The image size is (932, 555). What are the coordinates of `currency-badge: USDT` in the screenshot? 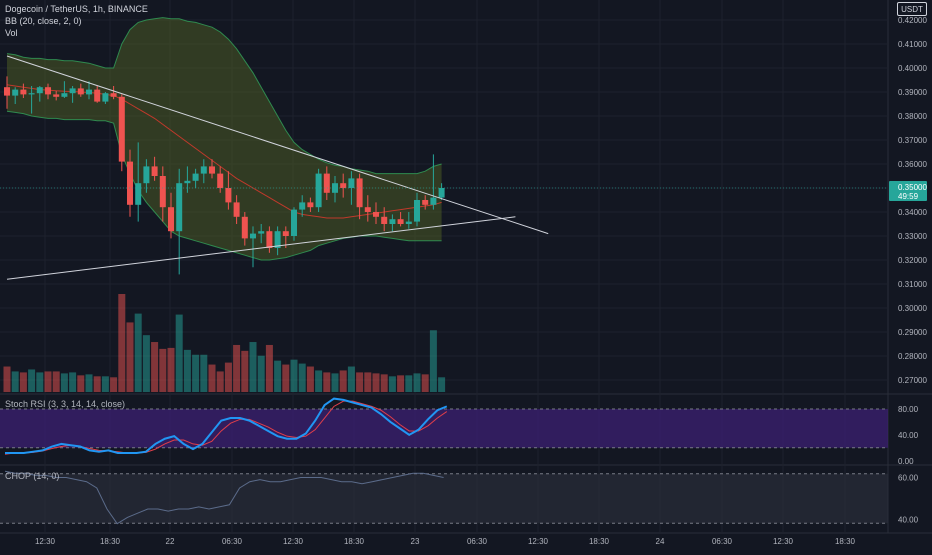 It's located at (912, 9).